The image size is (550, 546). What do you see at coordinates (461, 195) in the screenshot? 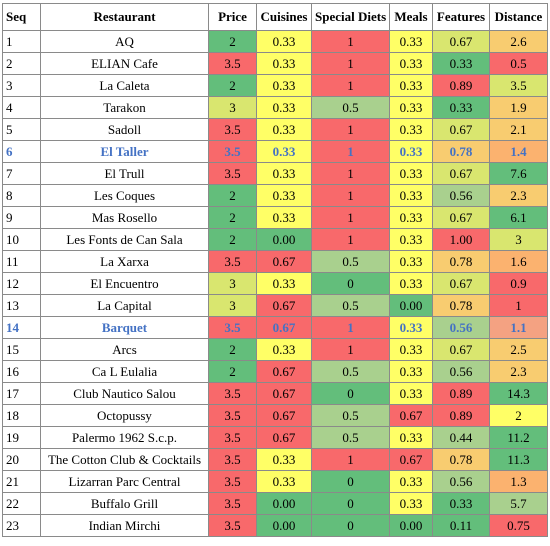
I see `cell-features: 0.56` at bounding box center [461, 195].